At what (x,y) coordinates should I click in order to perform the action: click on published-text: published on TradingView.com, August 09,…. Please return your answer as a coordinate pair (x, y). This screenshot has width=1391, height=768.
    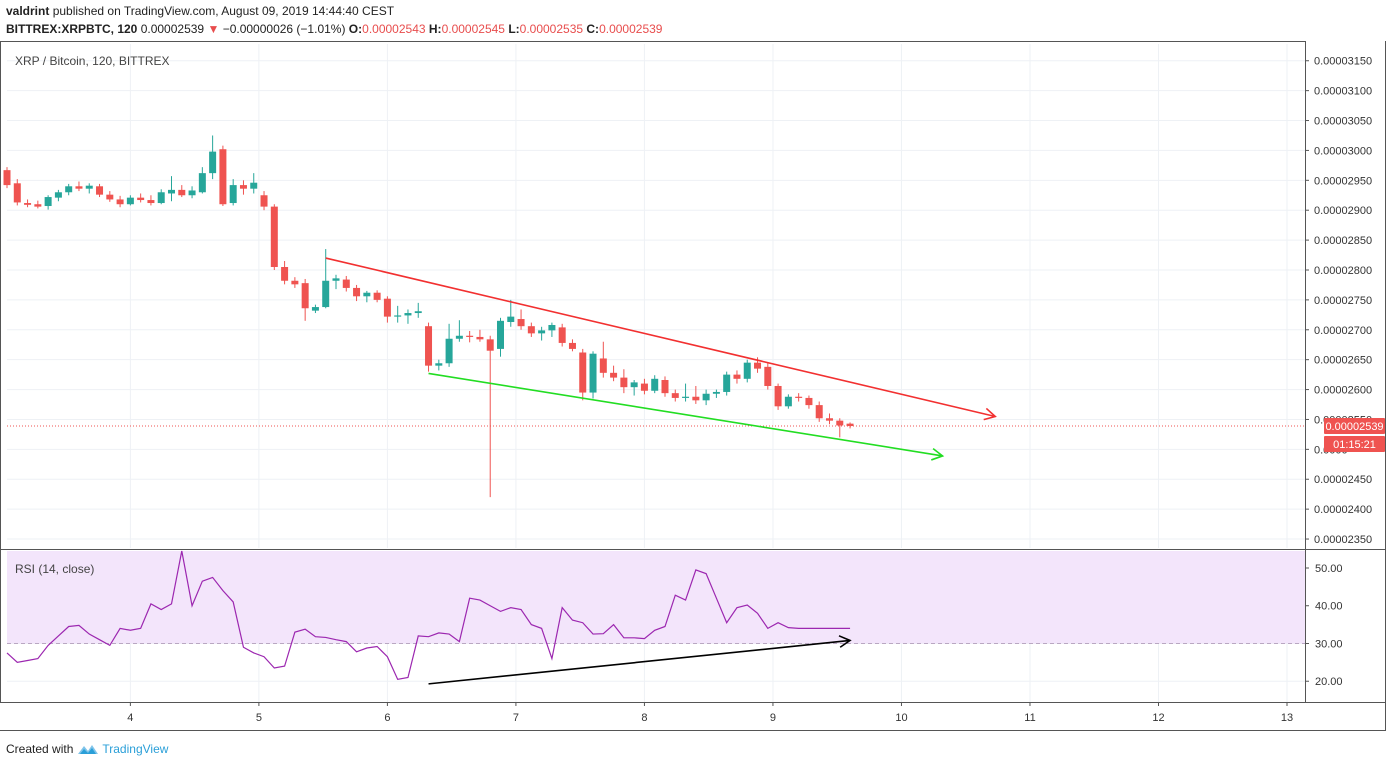
    Looking at the image, I should click on (223, 11).